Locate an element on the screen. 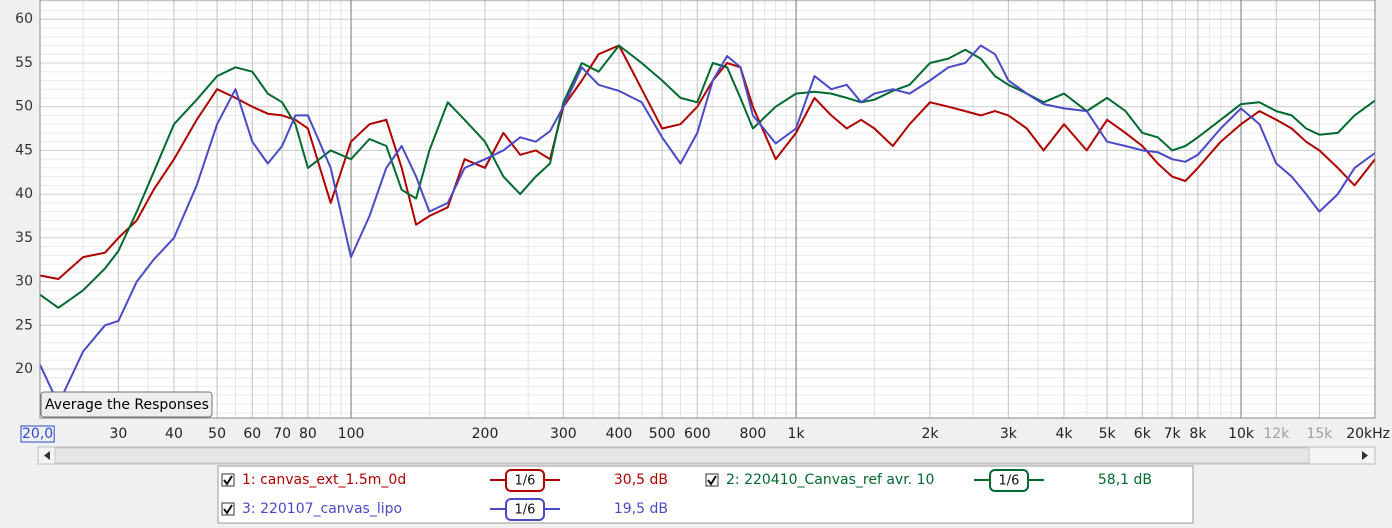  x-tick-label: 100 is located at coordinates (351, 434).